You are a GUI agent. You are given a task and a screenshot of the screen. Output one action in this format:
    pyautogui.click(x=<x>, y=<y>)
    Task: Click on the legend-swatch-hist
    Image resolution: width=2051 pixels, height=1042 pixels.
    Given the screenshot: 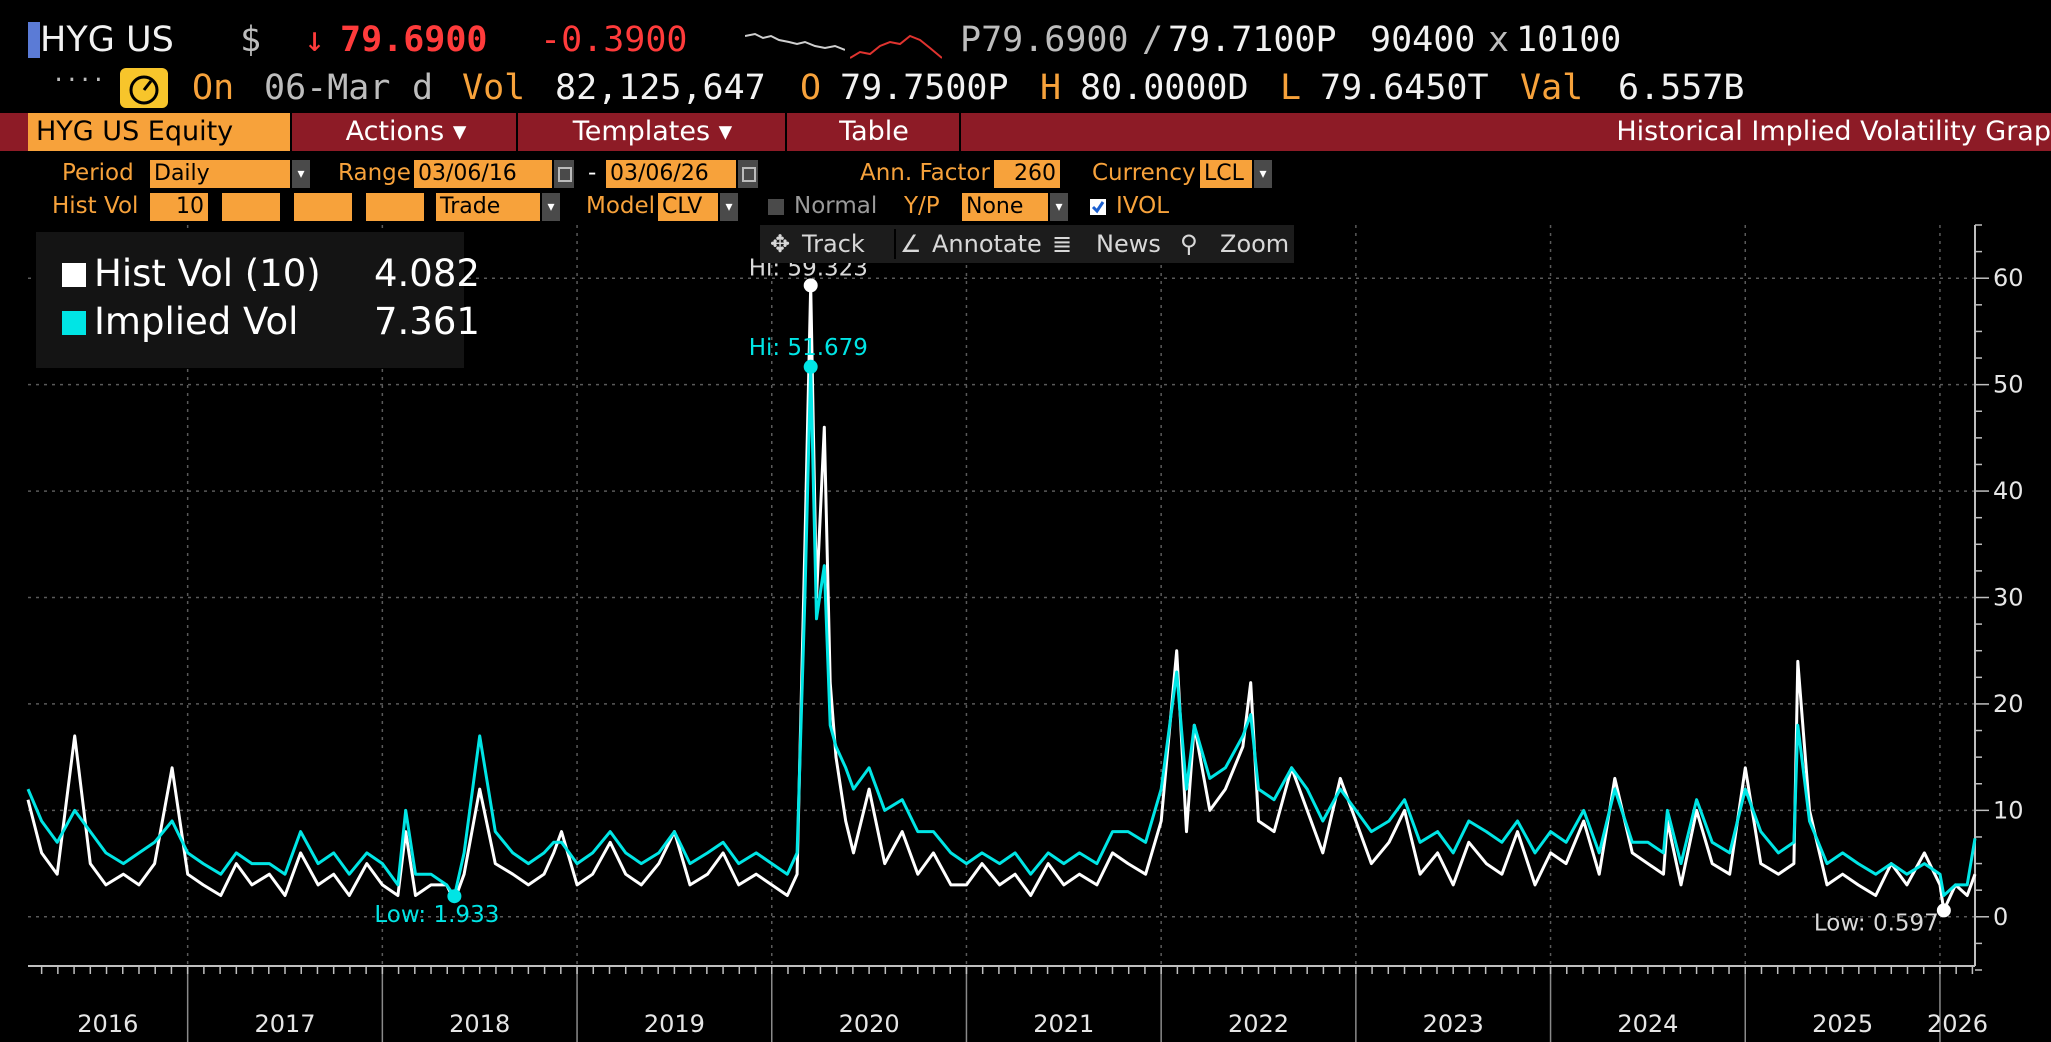 What is the action you would take?
    pyautogui.click(x=74, y=275)
    